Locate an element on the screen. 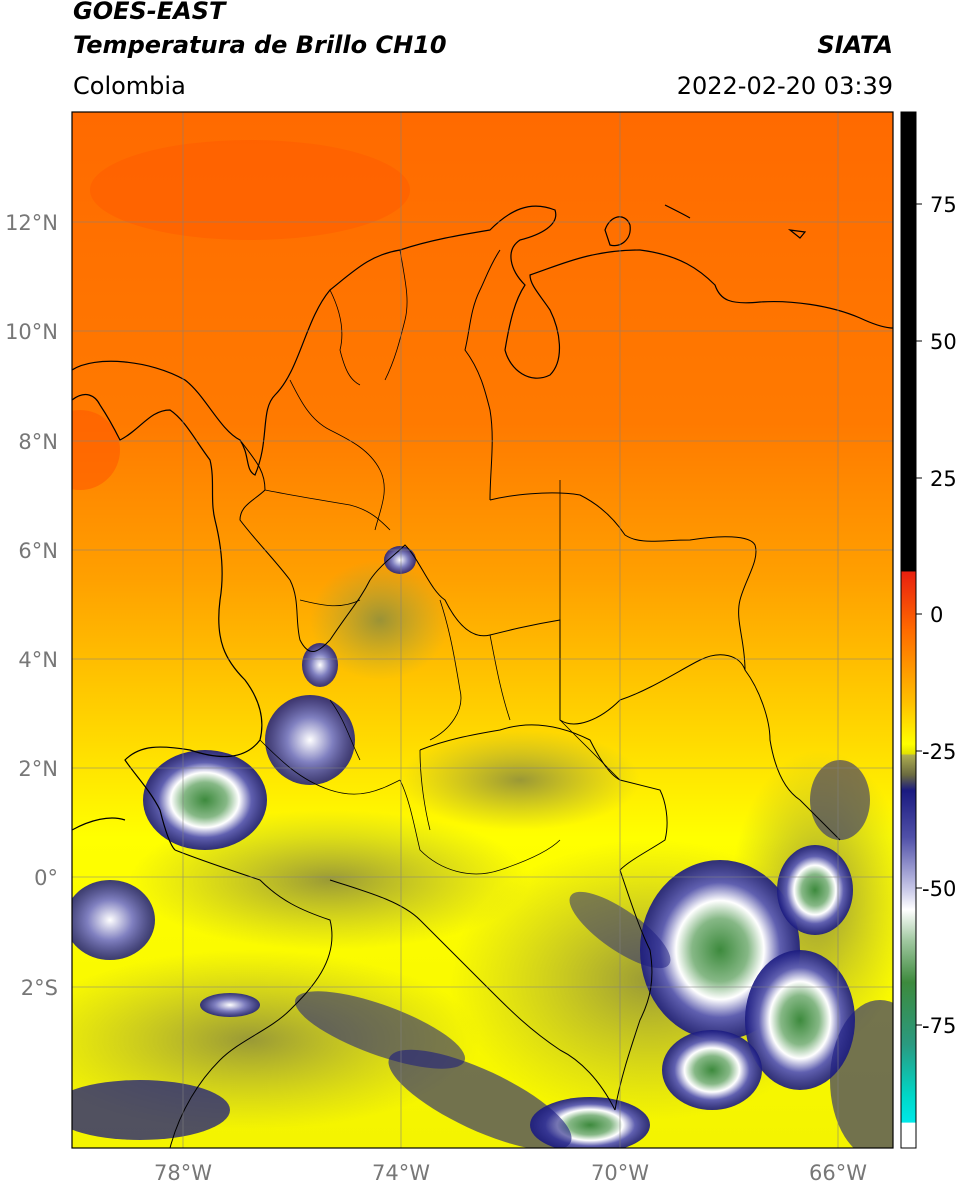 The height and width of the screenshot is (1190, 966). latitude-labels: 12°N 10°N 8°N 6°N 4°N 2°N 0° 2°S is located at coordinates (31, 605).